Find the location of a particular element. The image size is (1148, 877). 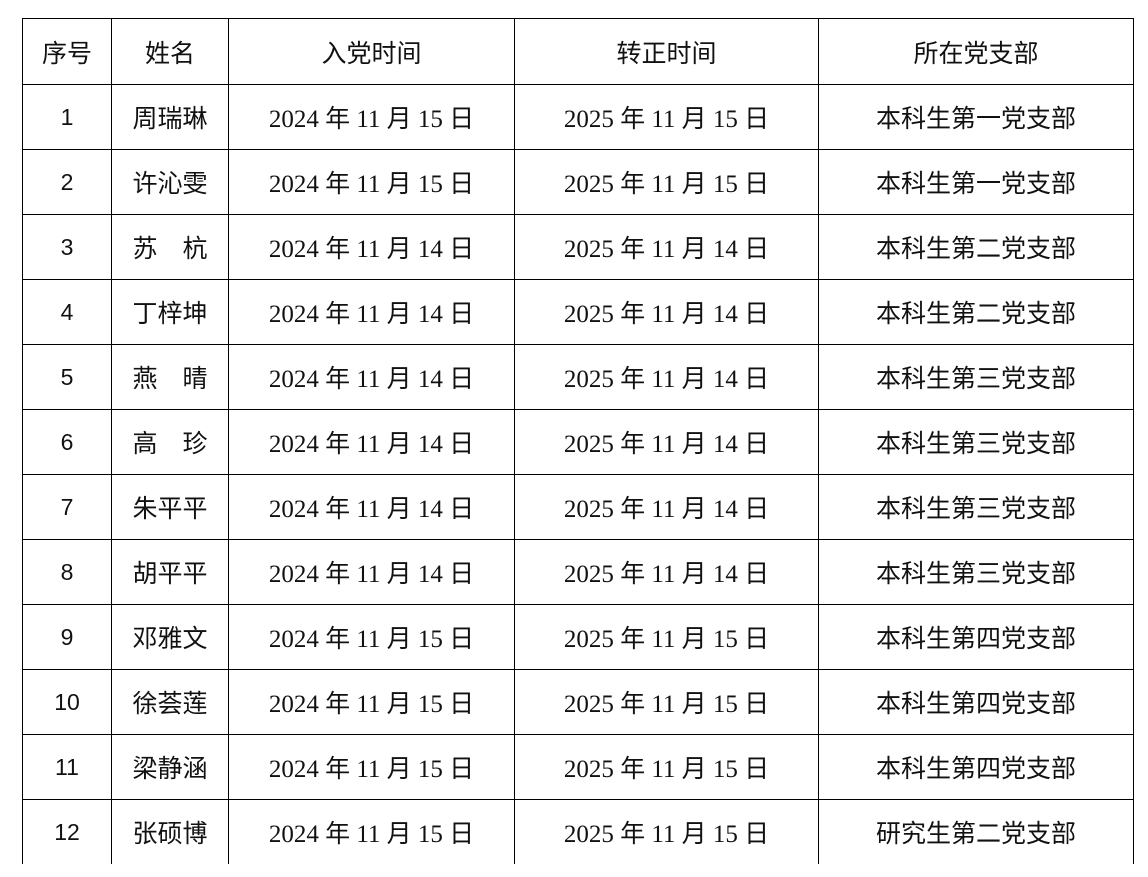

cell-index: 11 is located at coordinates (67, 767).